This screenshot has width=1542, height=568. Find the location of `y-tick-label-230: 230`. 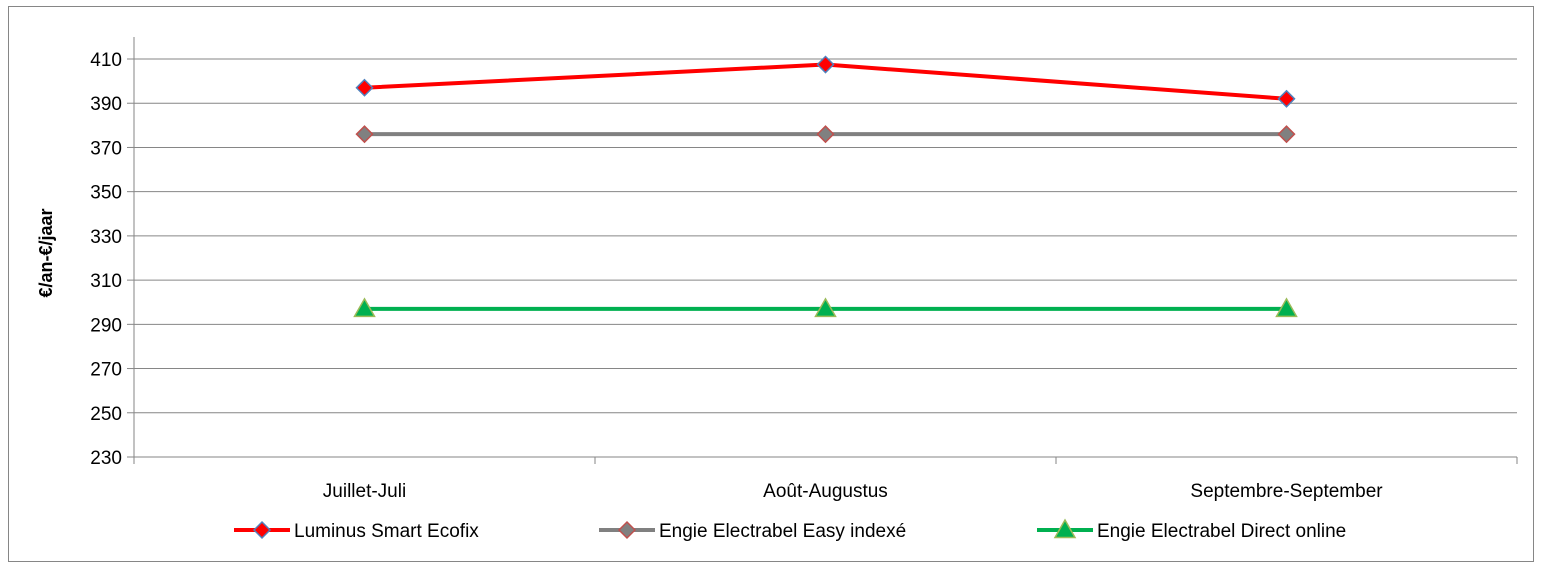

y-tick-label-230: 230 is located at coordinates (106, 458).